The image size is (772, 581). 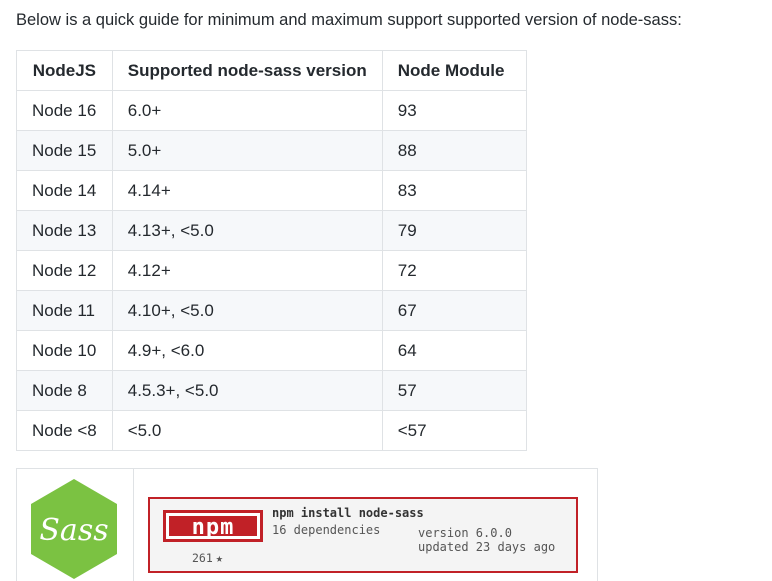 What do you see at coordinates (454, 310) in the screenshot?
I see `cell-node-module: 67` at bounding box center [454, 310].